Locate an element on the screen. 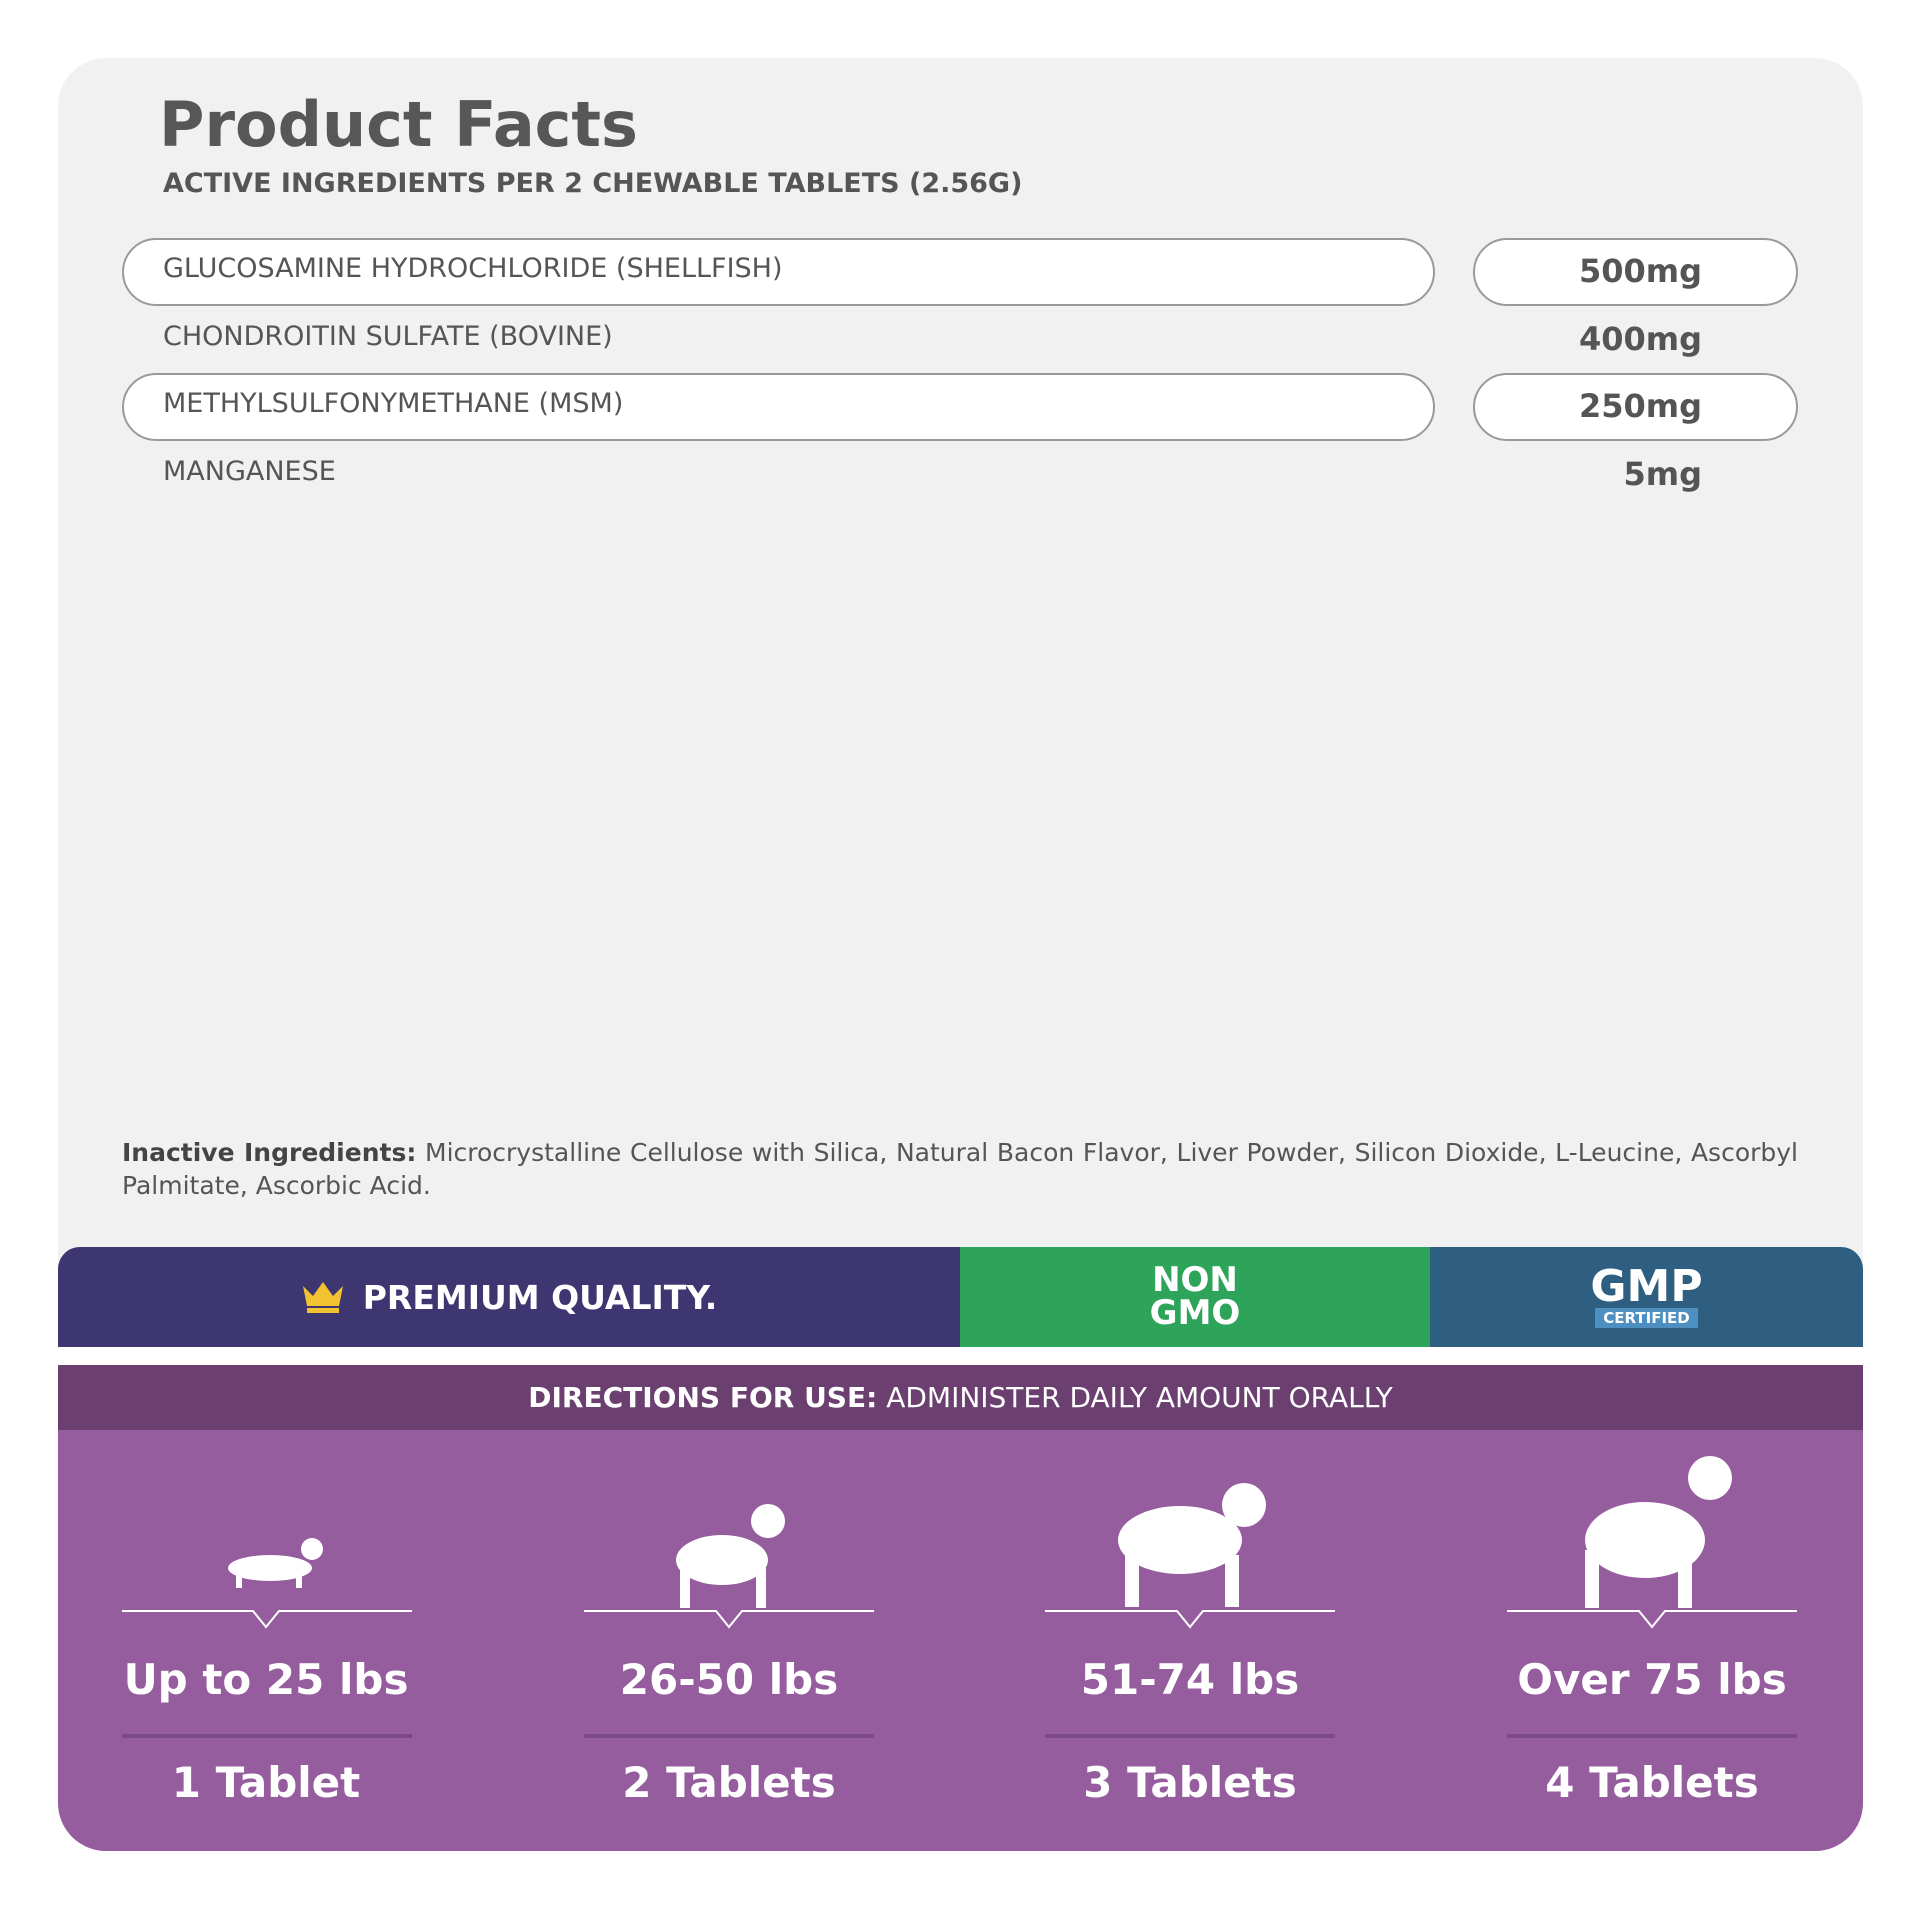 The width and height of the screenshot is (1920, 1920). ingredient-name: METHYLSULFONYMETHANE (MSM) is located at coordinates (393, 403).